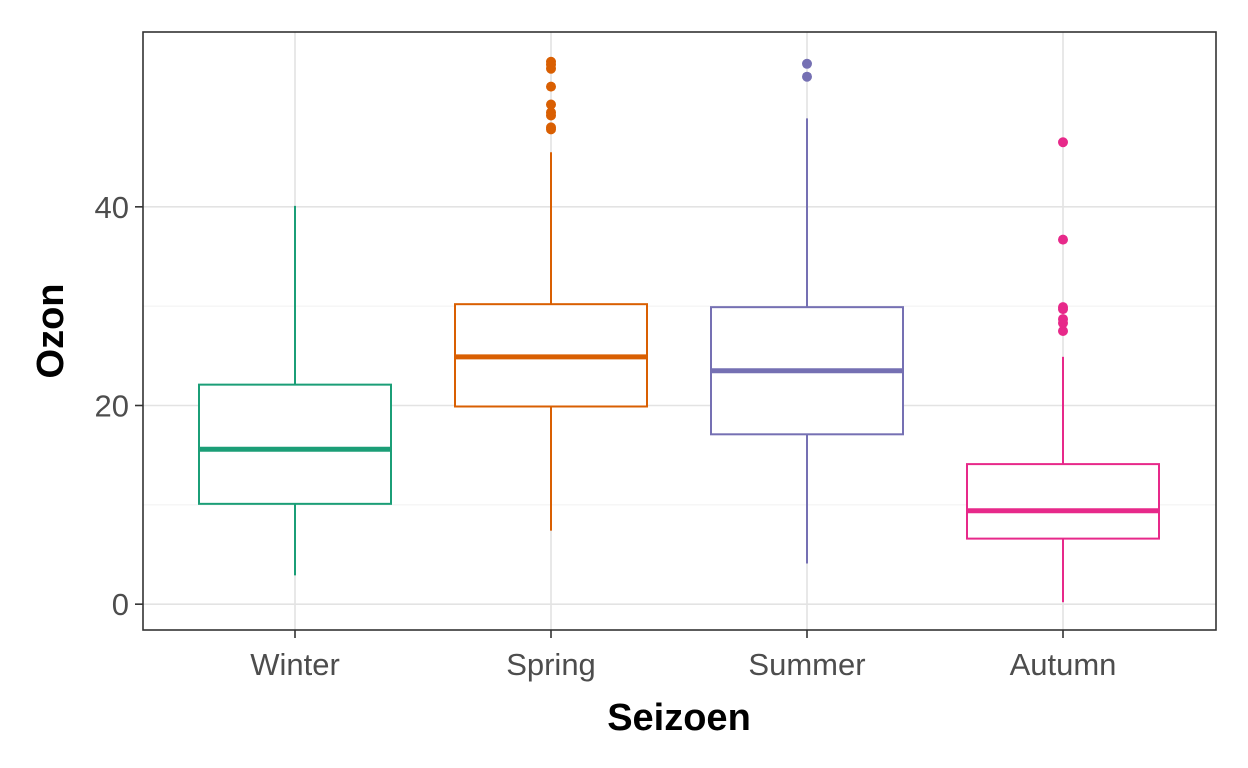 The width and height of the screenshot is (1248, 768). Describe the element at coordinates (679, 718) in the screenshot. I see `x-axis-title: Seizoen` at that location.